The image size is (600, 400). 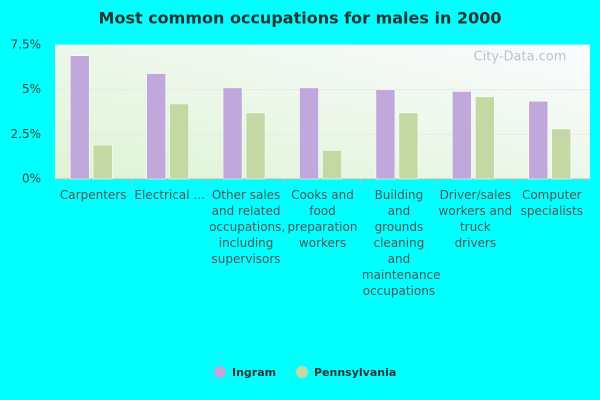 I want to click on y-tick-label: 7.5%, so click(x=26, y=45).